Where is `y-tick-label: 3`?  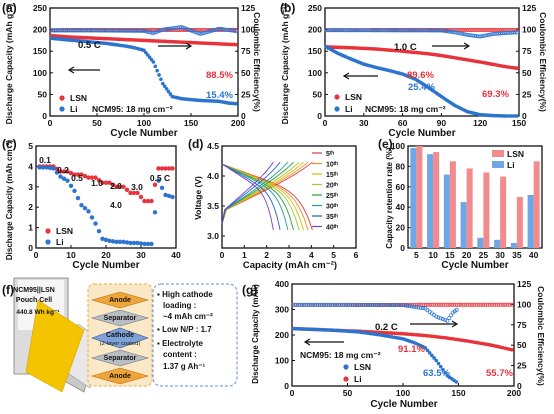
y-tick-label: 3 is located at coordinates (30, 187).